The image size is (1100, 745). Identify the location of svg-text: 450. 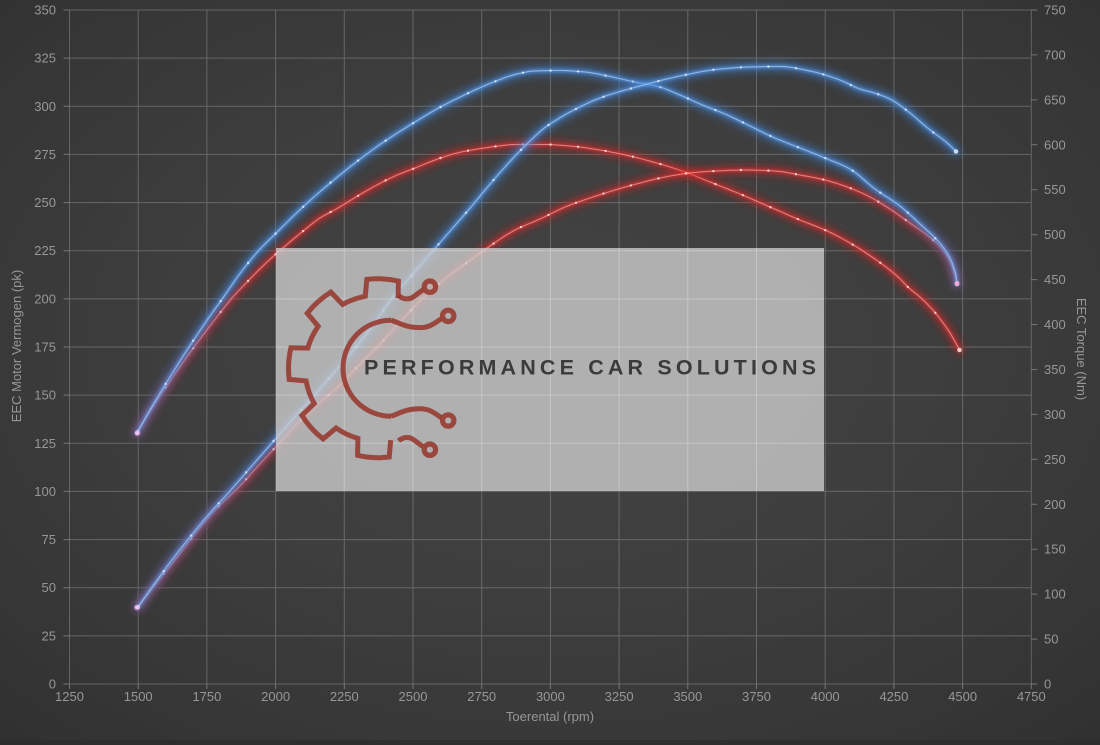
(1055, 279).